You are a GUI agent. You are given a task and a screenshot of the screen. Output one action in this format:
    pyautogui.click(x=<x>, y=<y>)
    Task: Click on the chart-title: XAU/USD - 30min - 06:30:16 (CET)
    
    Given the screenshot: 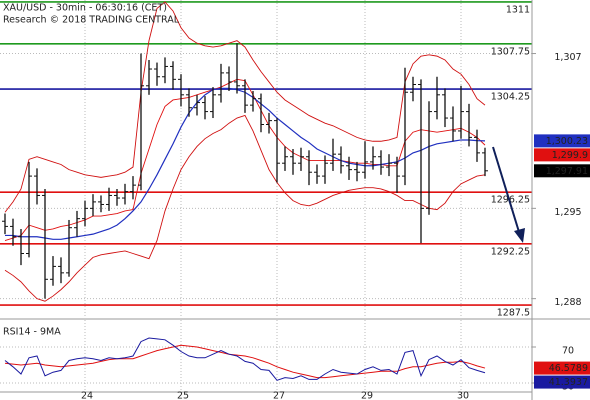 What is the action you would take?
    pyautogui.click(x=85, y=8)
    